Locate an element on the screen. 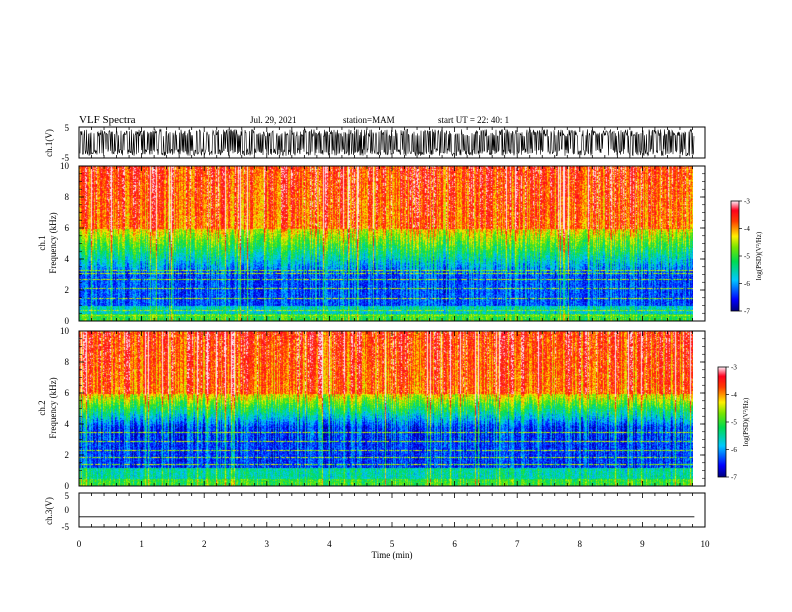  ch1-ytick-bottom: -5 is located at coordinates (66, 158).